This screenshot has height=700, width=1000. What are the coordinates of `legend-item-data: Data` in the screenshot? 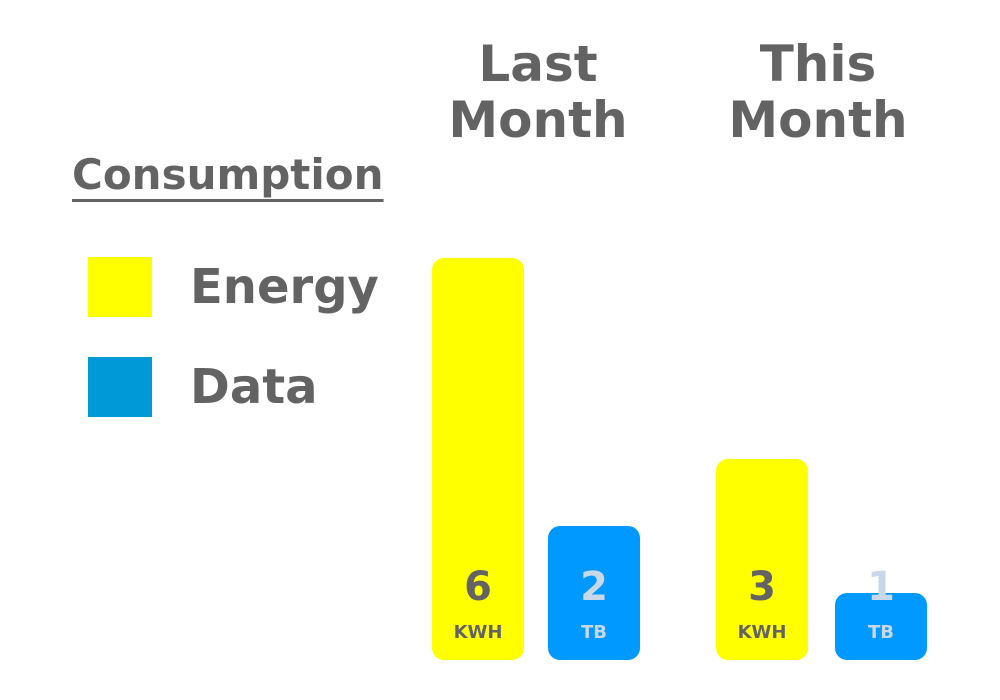 It's located at (203, 387).